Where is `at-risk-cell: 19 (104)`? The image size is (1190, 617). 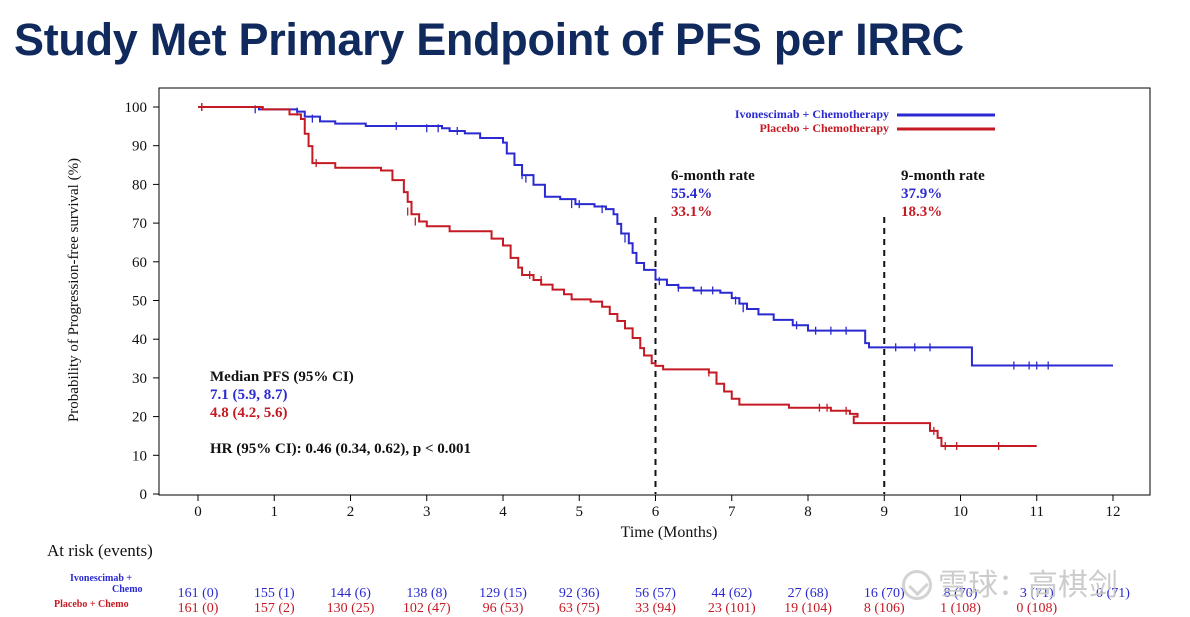 at-risk-cell: 19 (104) is located at coordinates (808, 608).